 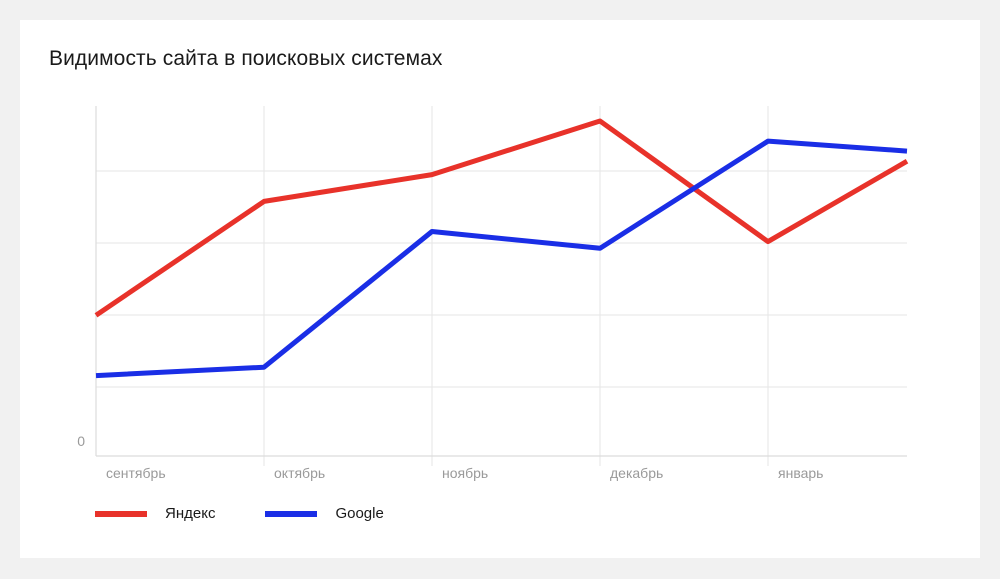 I want to click on x-tick-label: декабрь, so click(x=636, y=473).